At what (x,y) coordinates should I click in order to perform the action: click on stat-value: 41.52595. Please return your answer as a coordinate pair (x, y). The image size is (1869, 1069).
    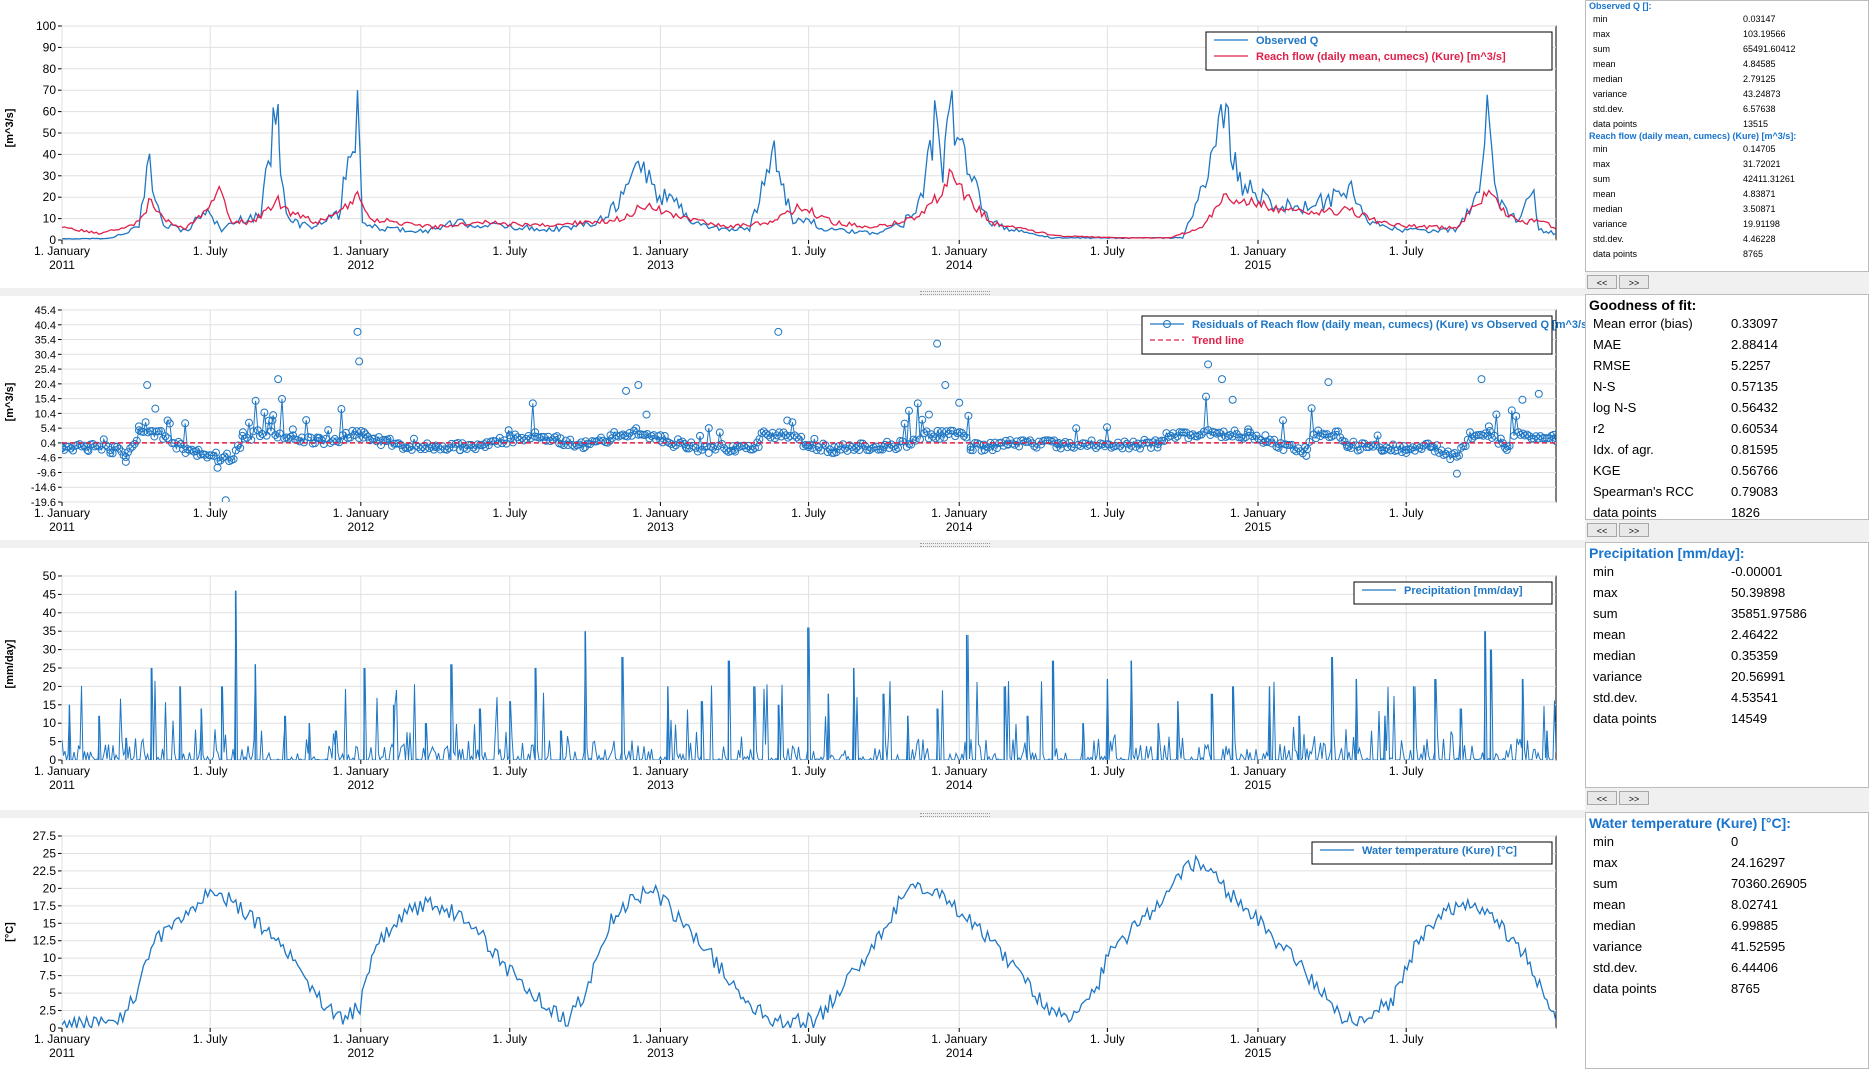
    Looking at the image, I should click on (1758, 946).